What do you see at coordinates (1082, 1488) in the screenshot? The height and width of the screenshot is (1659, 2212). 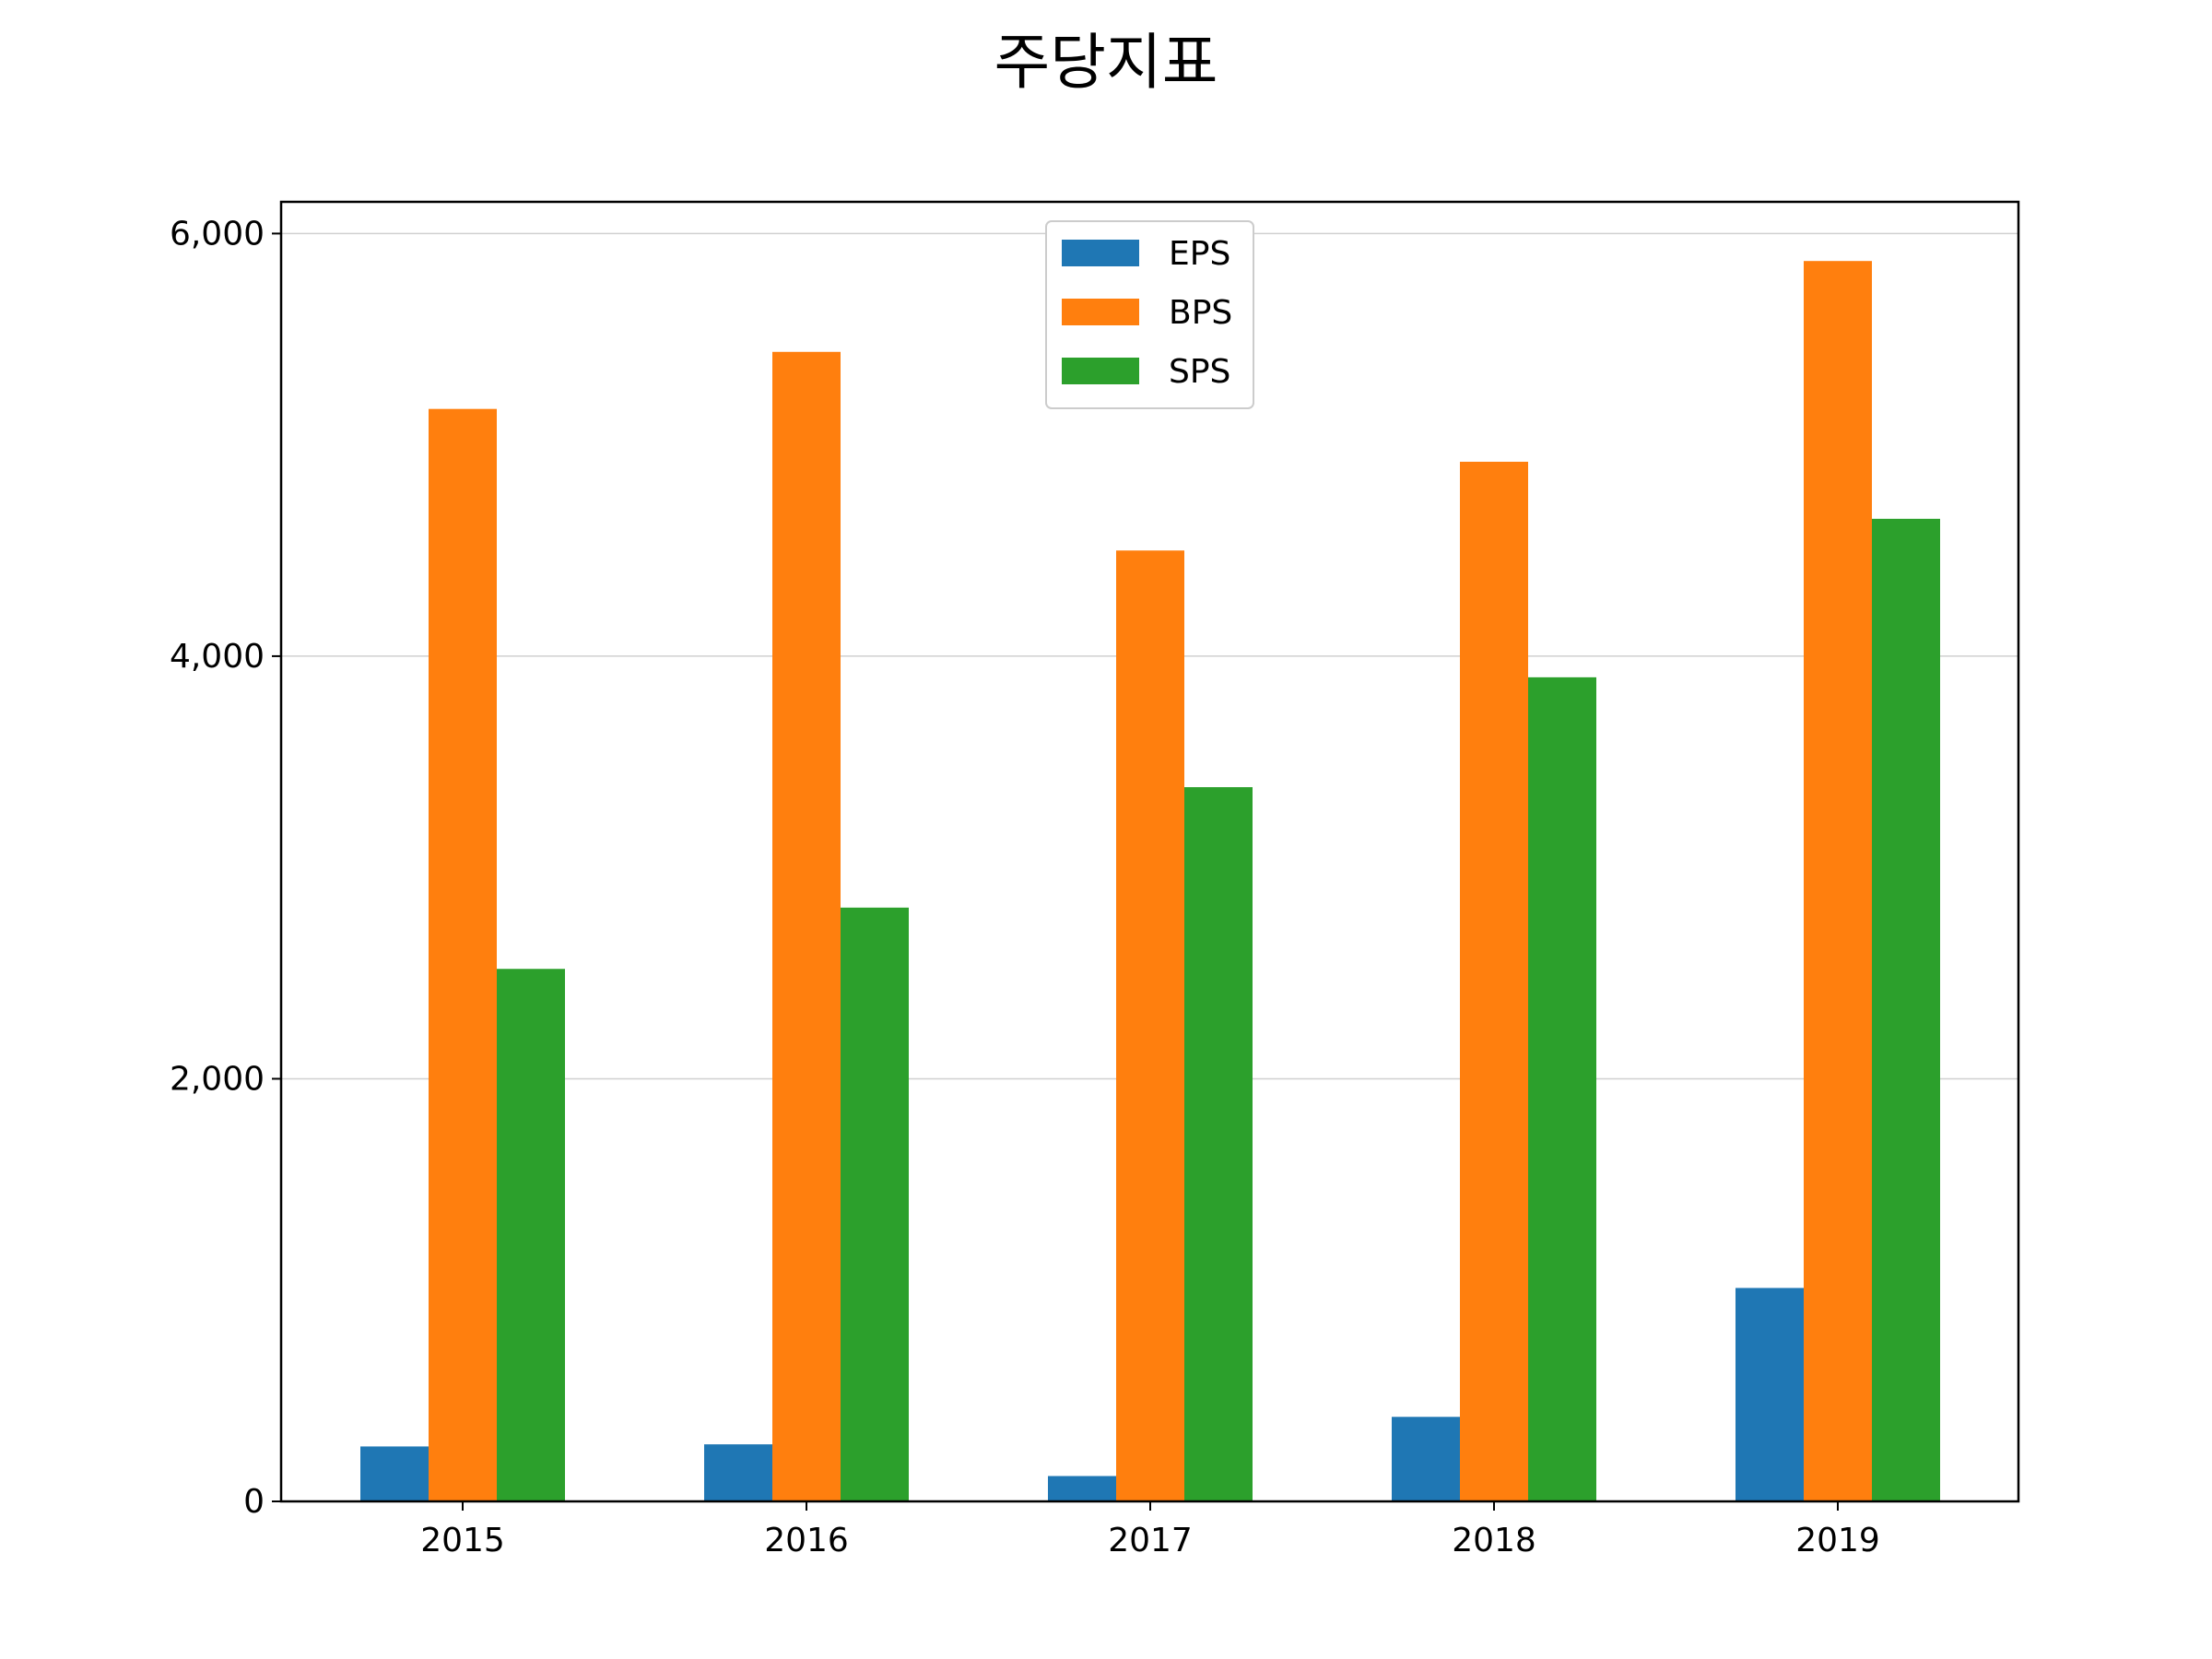 I see `bar-eps-2017` at bounding box center [1082, 1488].